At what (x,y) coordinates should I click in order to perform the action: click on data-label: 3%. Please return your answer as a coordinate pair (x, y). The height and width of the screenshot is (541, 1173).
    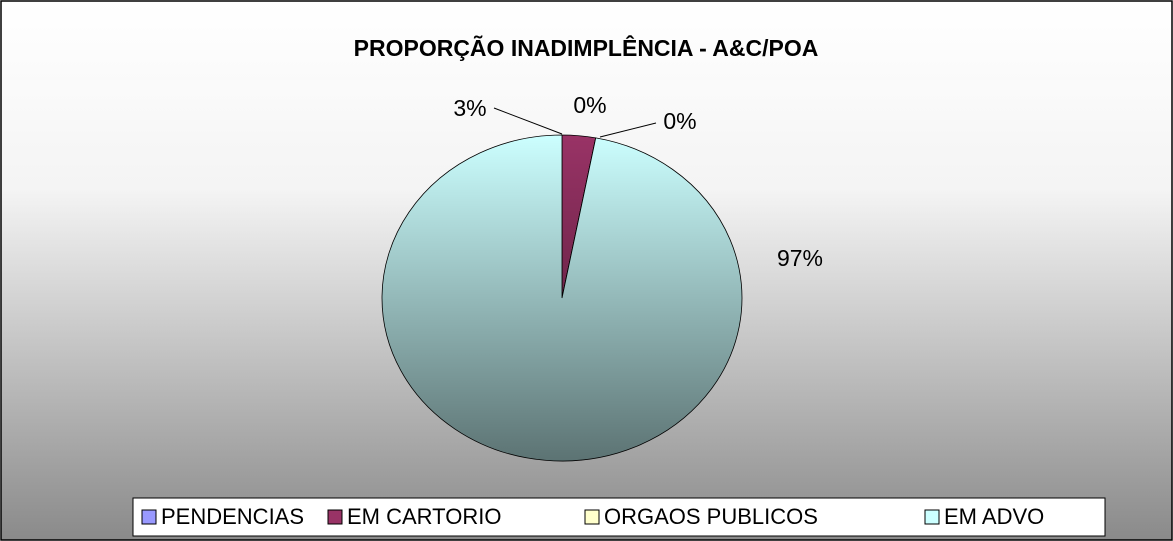
    Looking at the image, I should click on (469, 108).